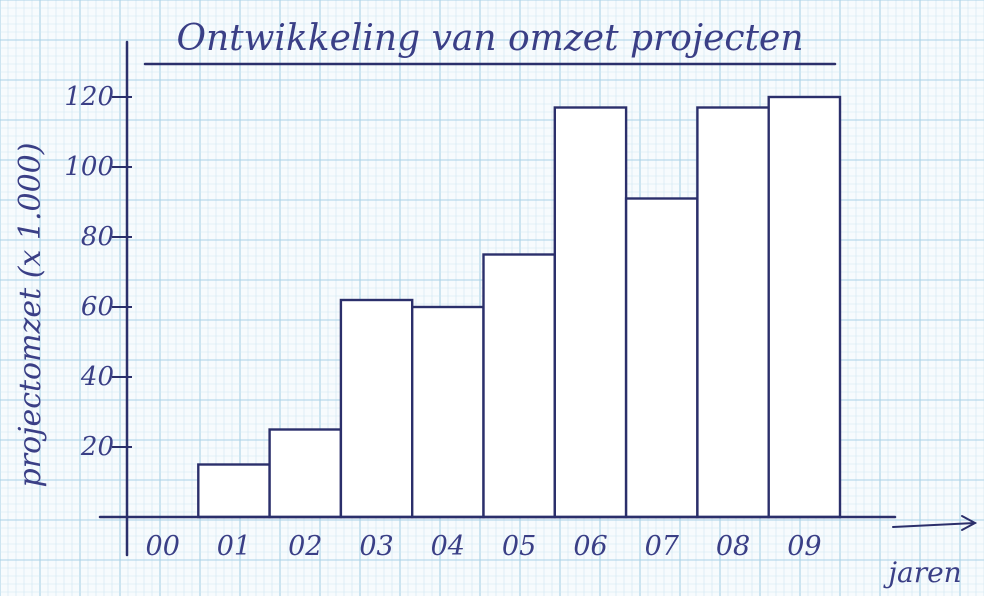  What do you see at coordinates (97, 307) in the screenshot?
I see `y-tick-label: 60` at bounding box center [97, 307].